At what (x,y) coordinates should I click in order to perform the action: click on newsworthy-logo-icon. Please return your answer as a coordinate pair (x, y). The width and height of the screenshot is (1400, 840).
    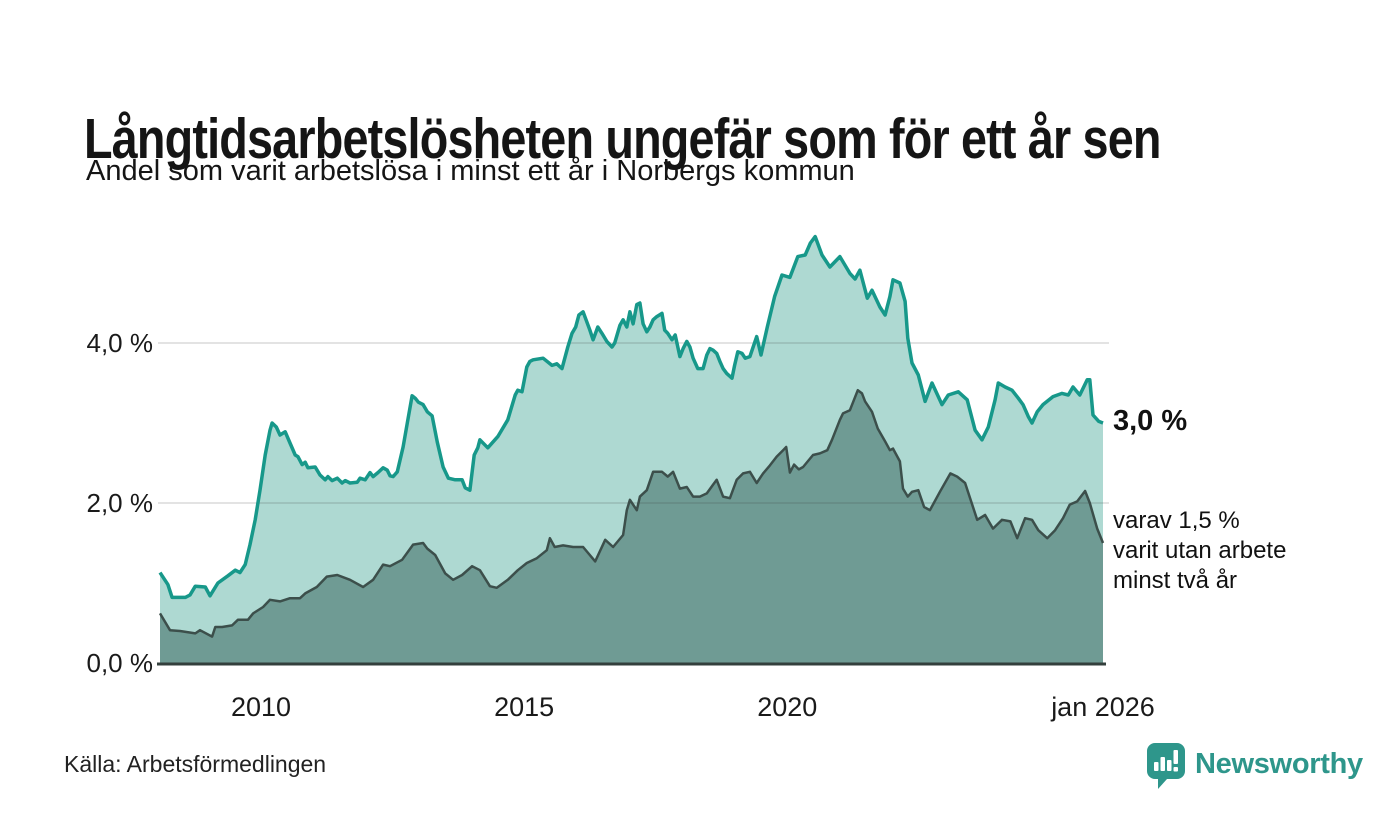
    Looking at the image, I should click on (1166, 768).